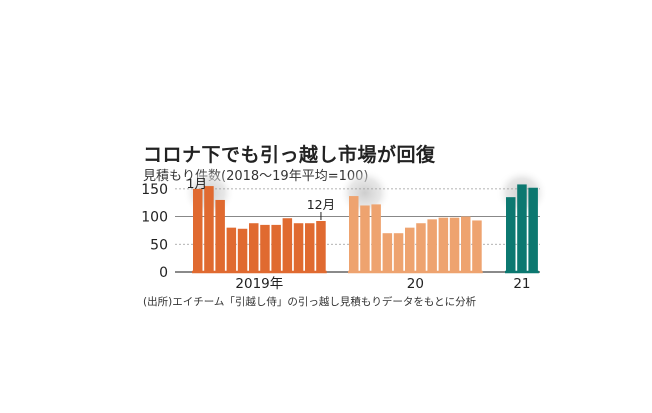  Describe the element at coordinates (163, 273) in the screenshot. I see `y-tick-label: 0` at that location.